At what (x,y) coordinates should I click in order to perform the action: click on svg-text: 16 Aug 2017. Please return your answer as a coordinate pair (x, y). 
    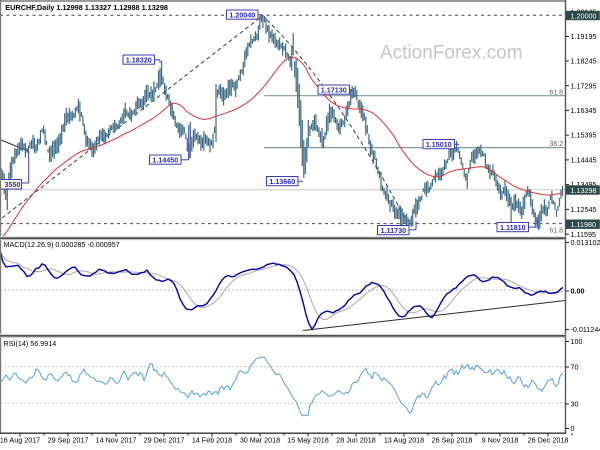
    Looking at the image, I should click on (20, 440).